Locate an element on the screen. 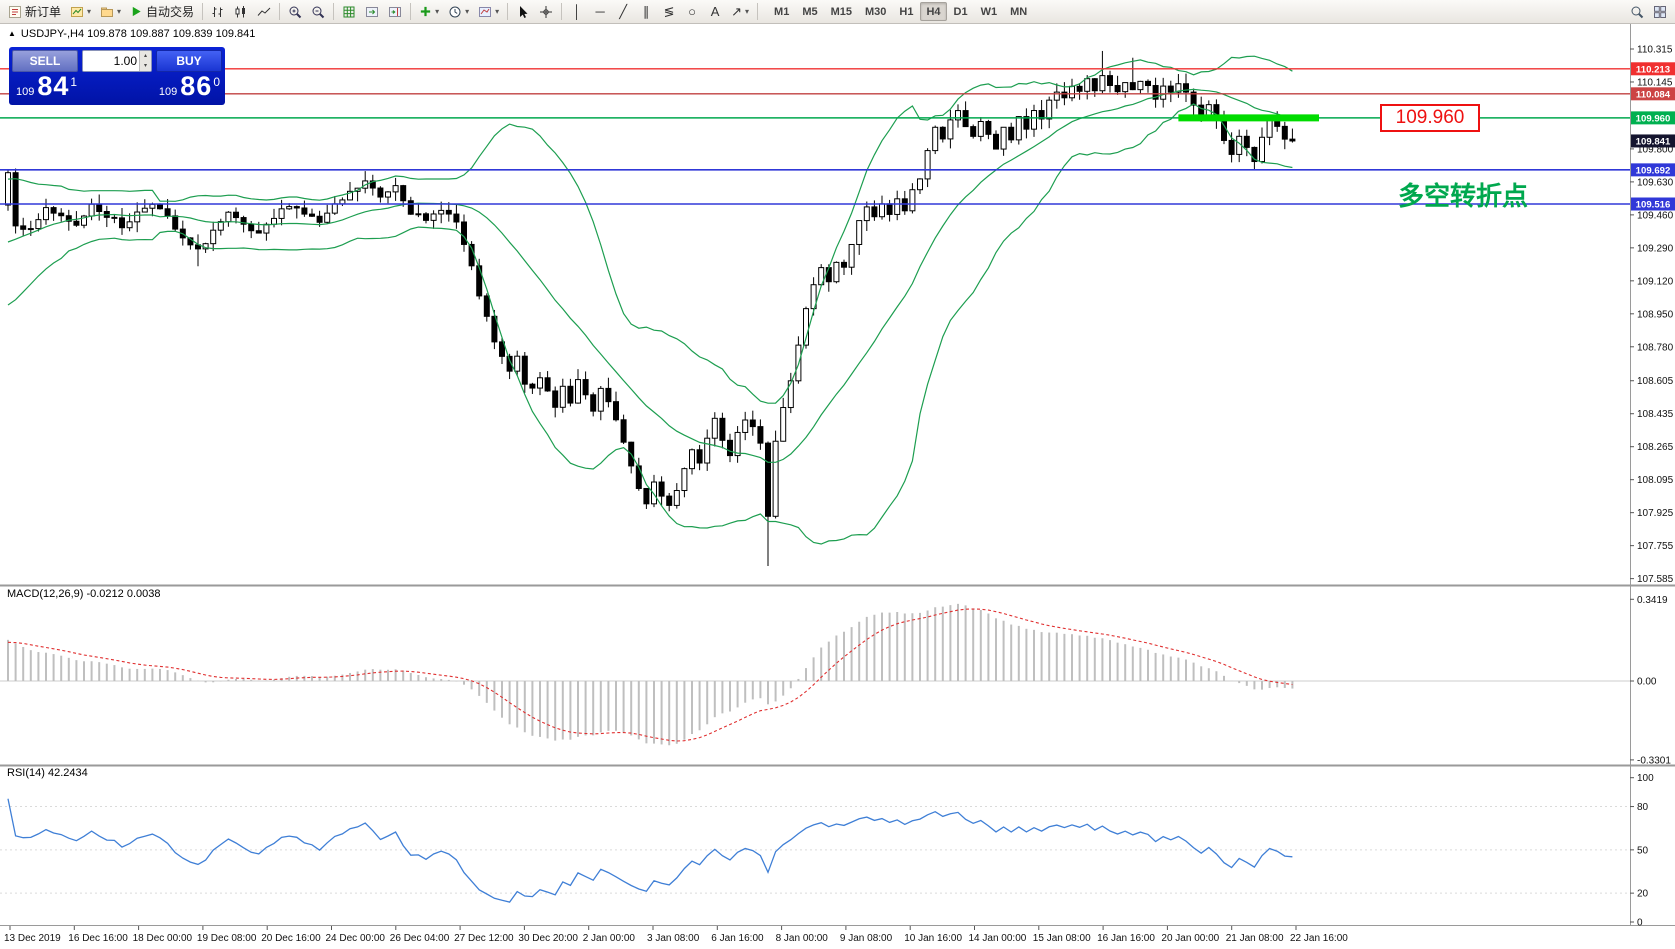 The image size is (1675, 949). crosshair-button is located at coordinates (546, 11).